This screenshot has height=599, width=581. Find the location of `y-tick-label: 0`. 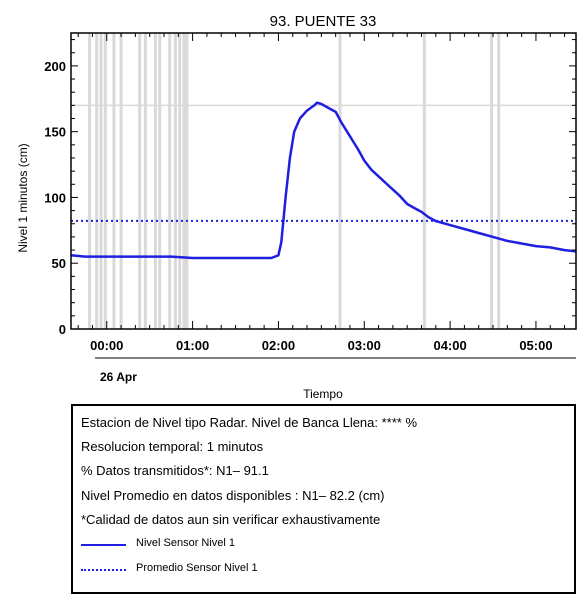

y-tick-label: 0 is located at coordinates (62, 329).